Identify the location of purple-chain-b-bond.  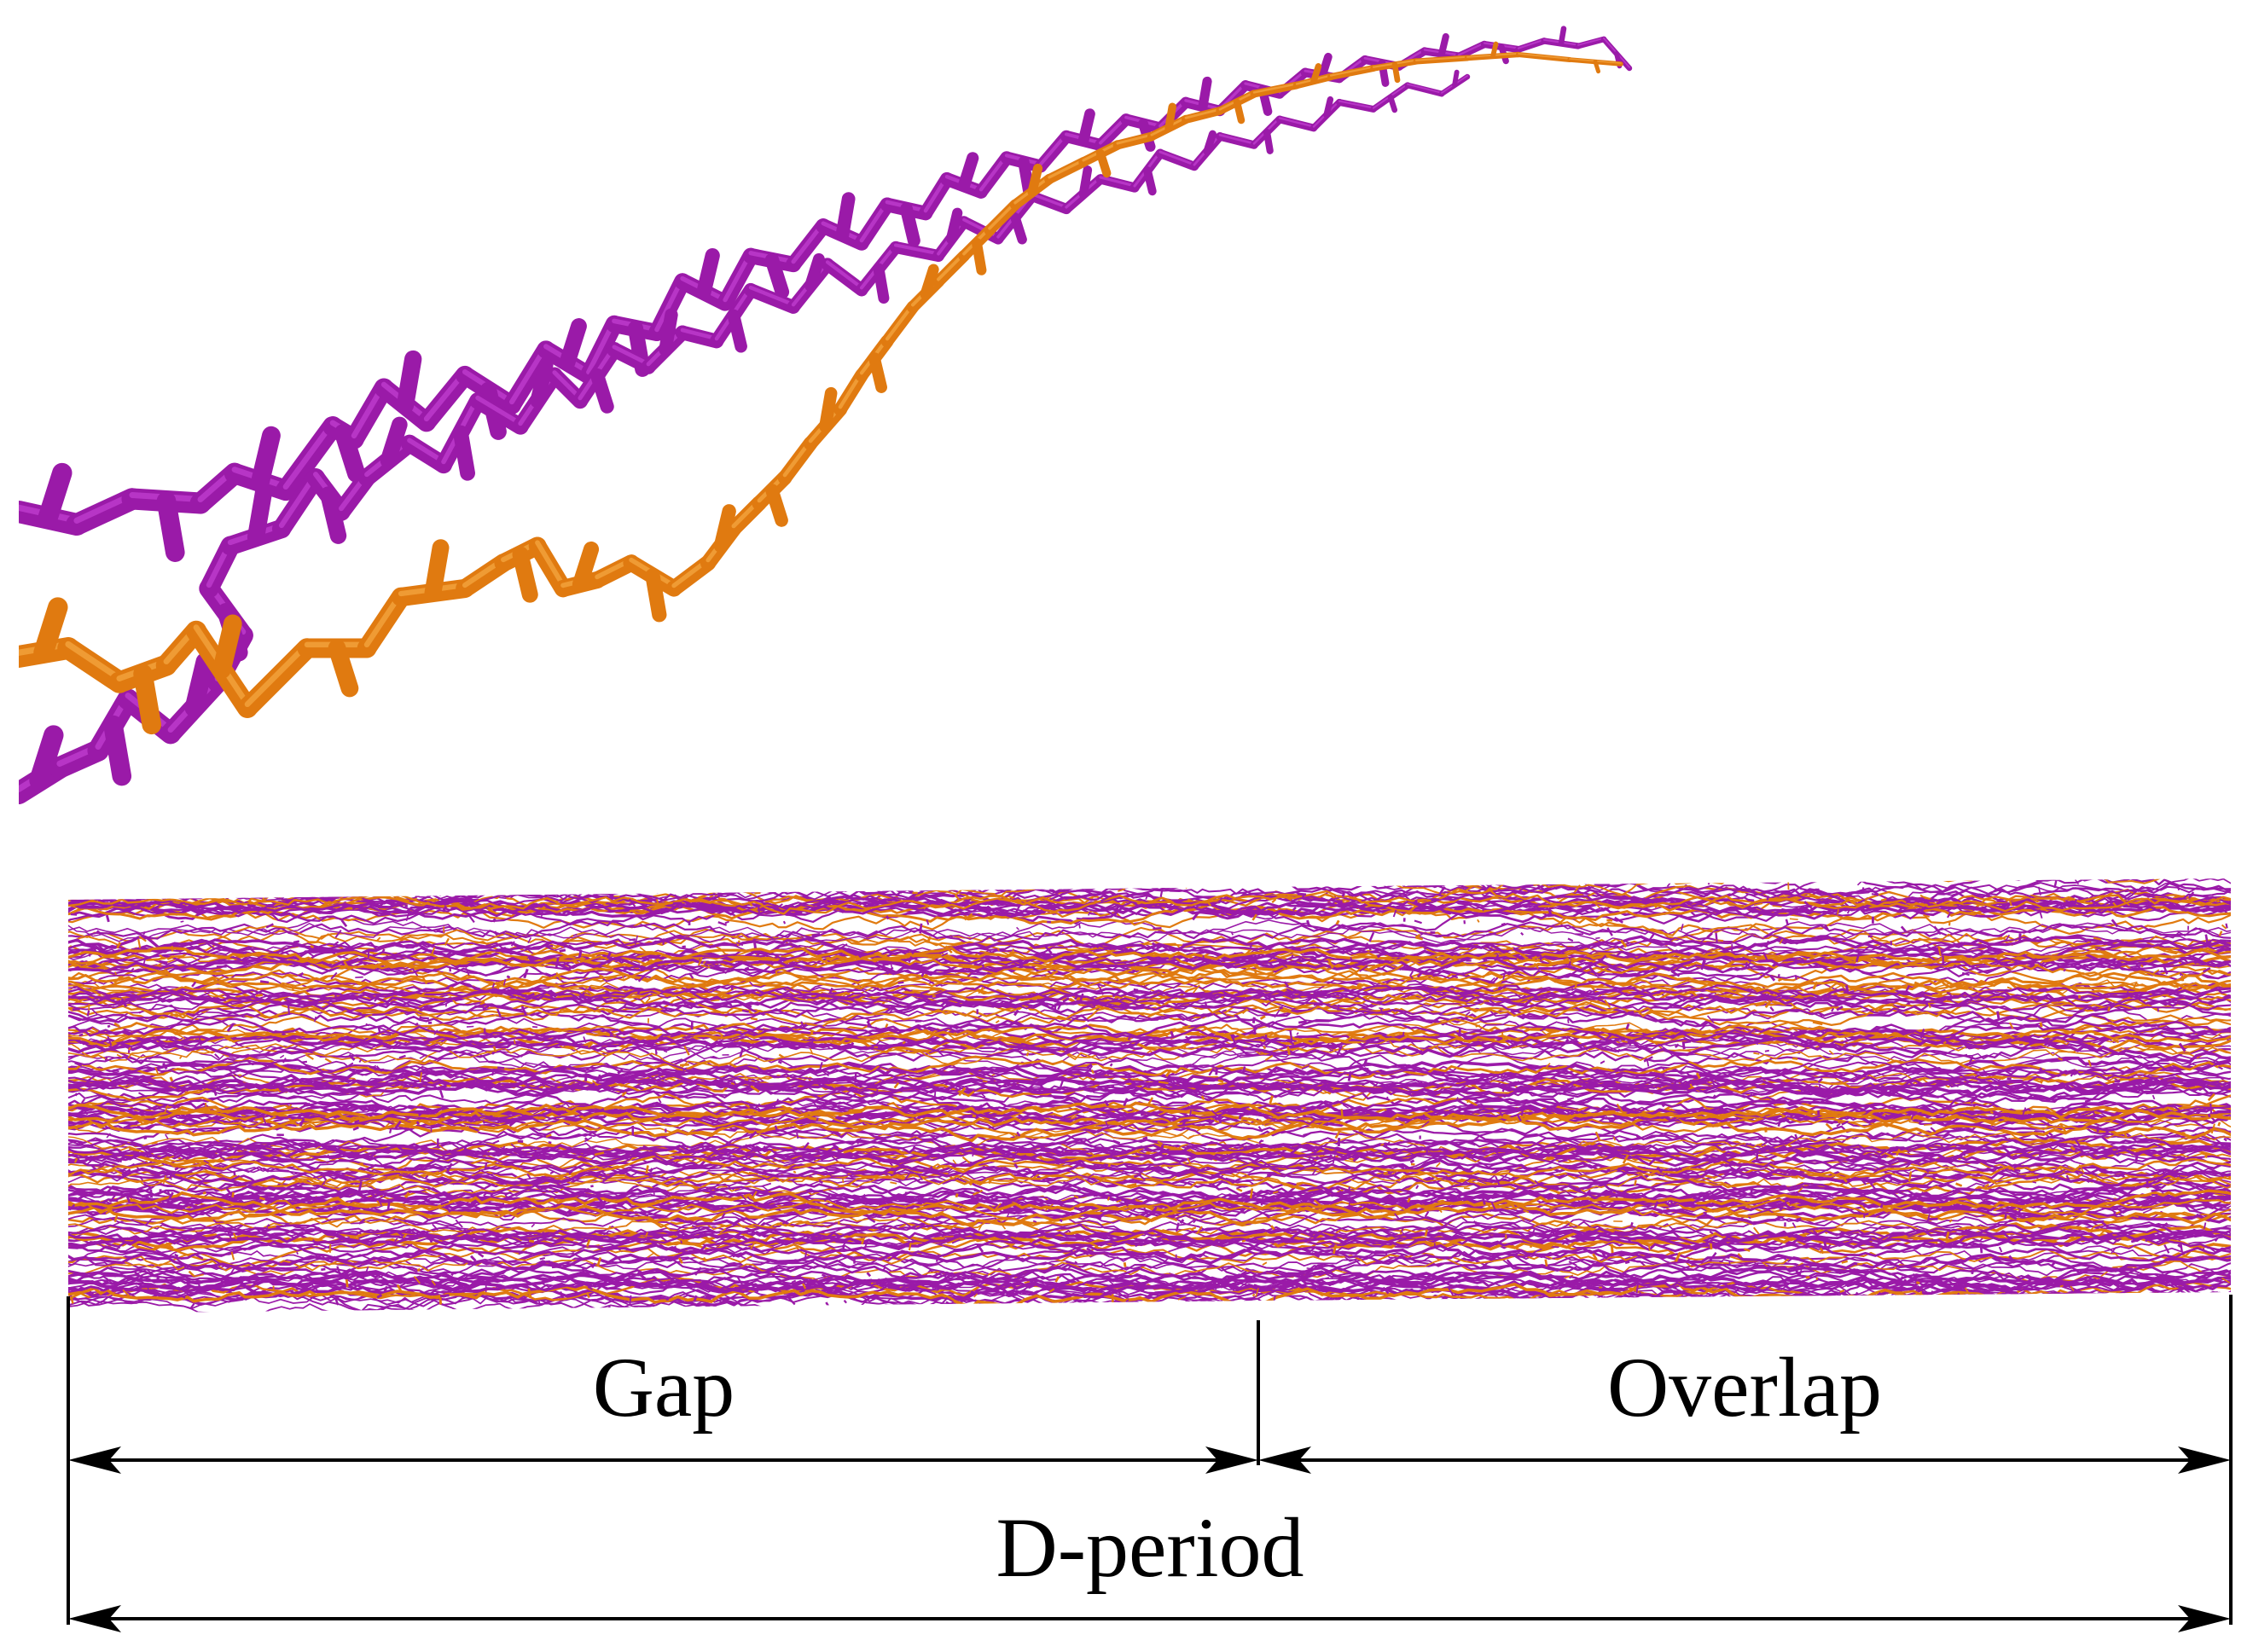
(1177, 159).